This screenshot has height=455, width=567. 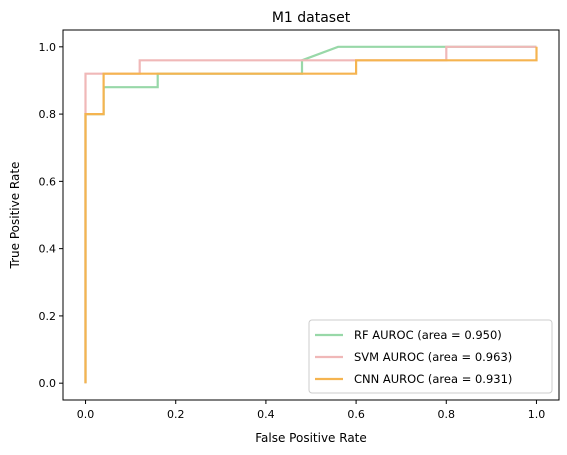 I want to click on y-axis-ticks: 0.0 0.2 0.4 0.6 0.8 1.0, so click(x=51, y=215).